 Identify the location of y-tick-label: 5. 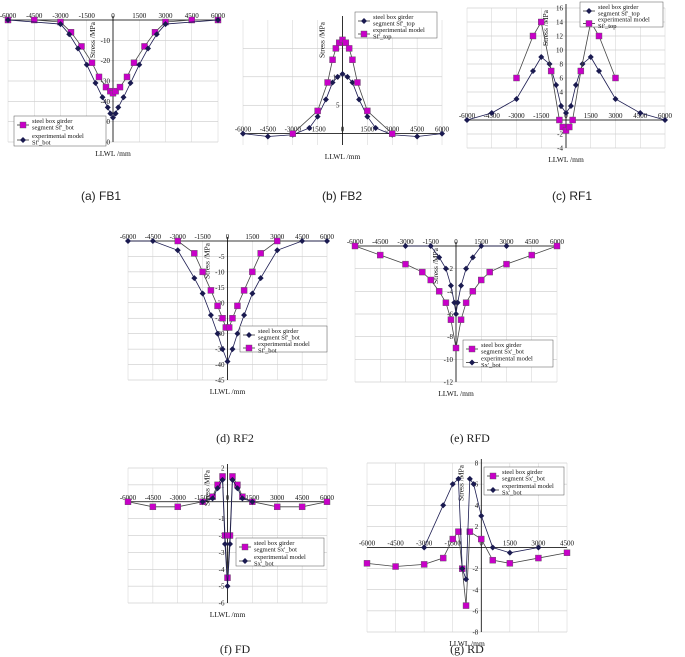
(338, 106).